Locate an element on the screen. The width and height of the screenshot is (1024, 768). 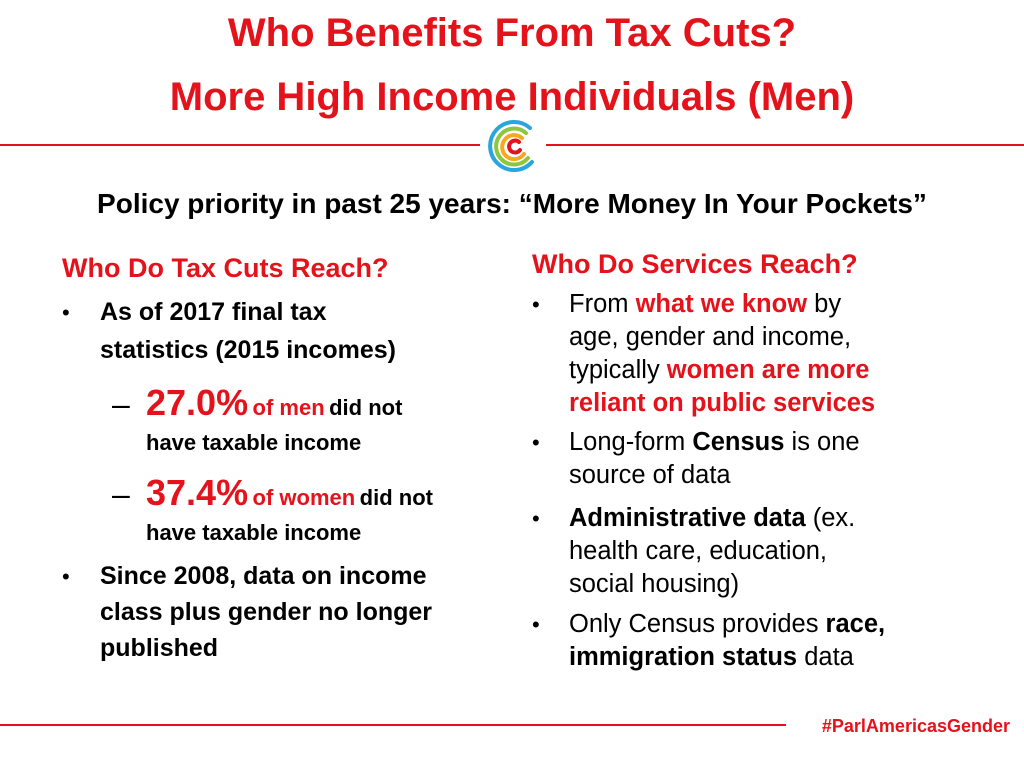
right-bullet1-line3: typically women are more is located at coordinates (769, 370).